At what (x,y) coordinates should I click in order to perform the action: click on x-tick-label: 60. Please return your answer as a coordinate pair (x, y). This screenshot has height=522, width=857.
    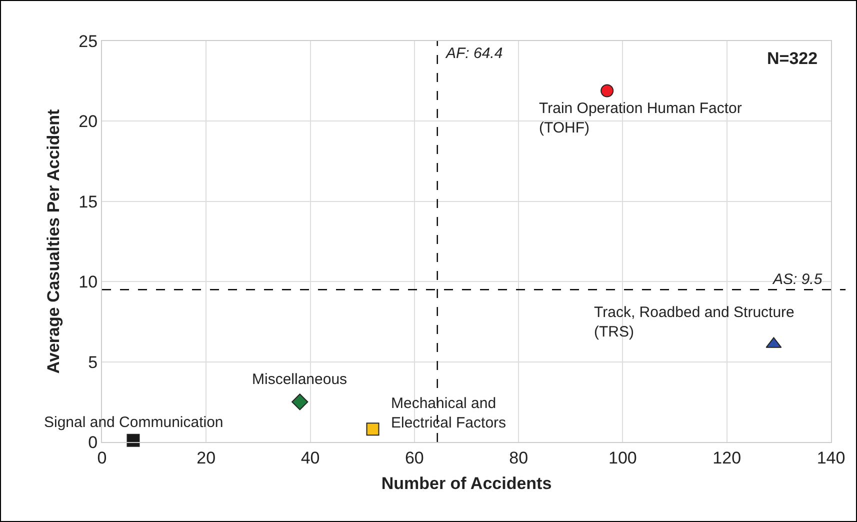
    Looking at the image, I should click on (414, 458).